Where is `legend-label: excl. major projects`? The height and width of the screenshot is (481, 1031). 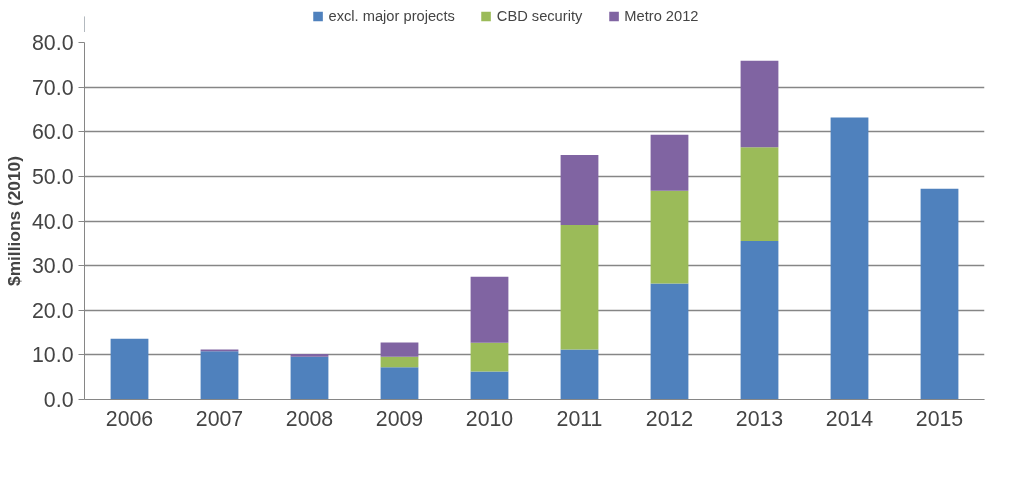 legend-label: excl. major projects is located at coordinates (391, 16).